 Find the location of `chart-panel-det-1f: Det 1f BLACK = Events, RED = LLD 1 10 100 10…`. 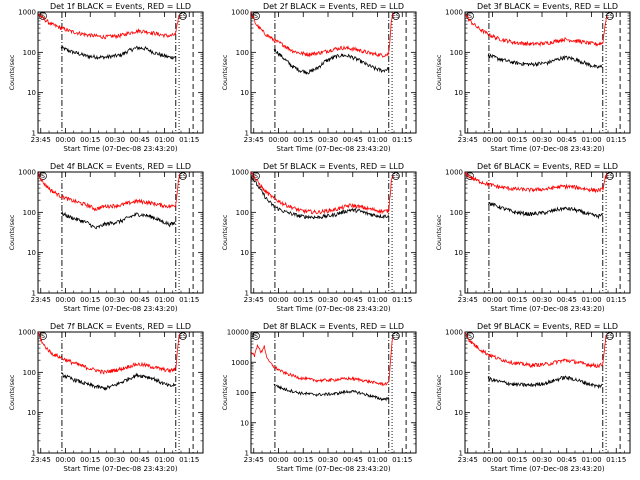

chart-panel-det-1f: Det 1f BLACK = Events, RED = LLD 1 10 100 10… is located at coordinates (106, 77).